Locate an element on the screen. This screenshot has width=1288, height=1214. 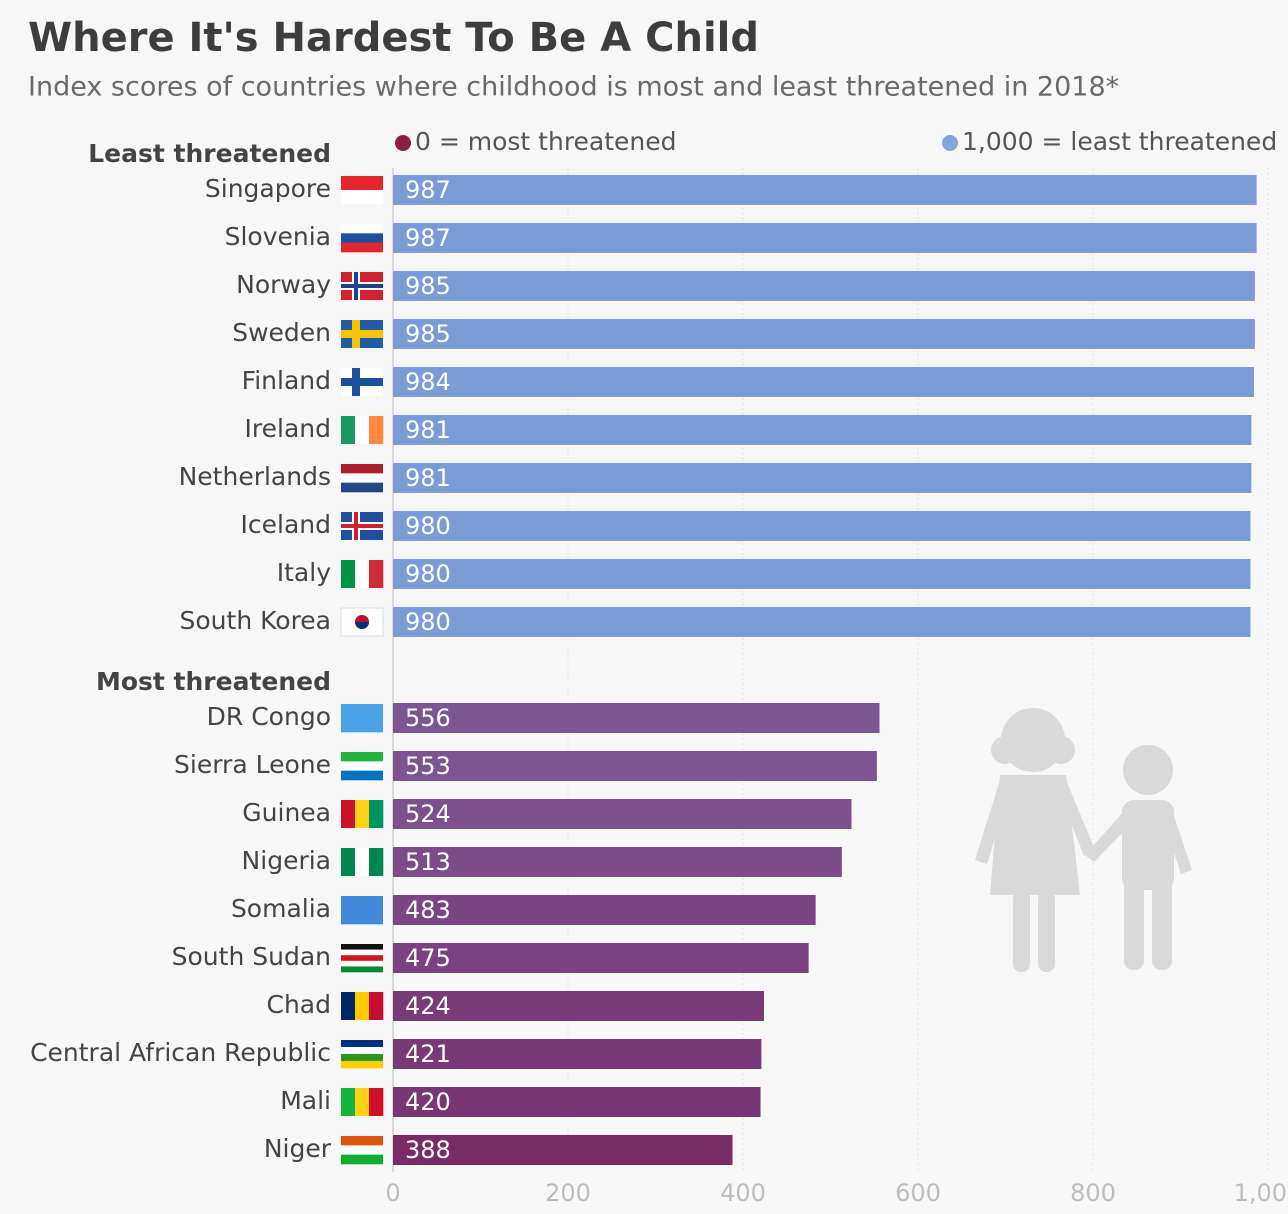
category-label: Nigeria is located at coordinates (286, 860).